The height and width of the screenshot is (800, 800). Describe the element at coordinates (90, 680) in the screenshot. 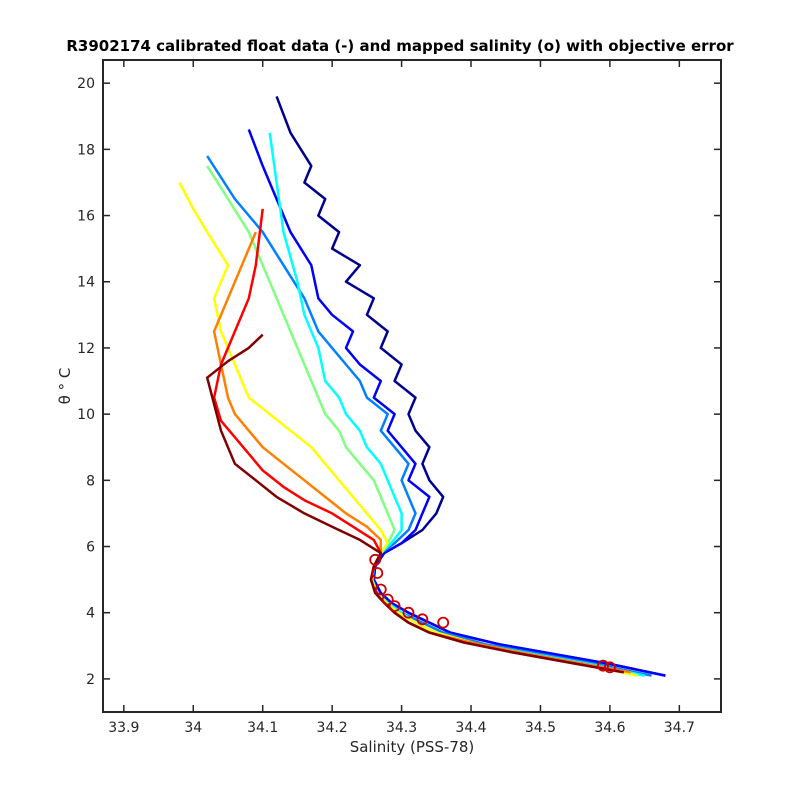

I see `y-tick-label: 2` at that location.